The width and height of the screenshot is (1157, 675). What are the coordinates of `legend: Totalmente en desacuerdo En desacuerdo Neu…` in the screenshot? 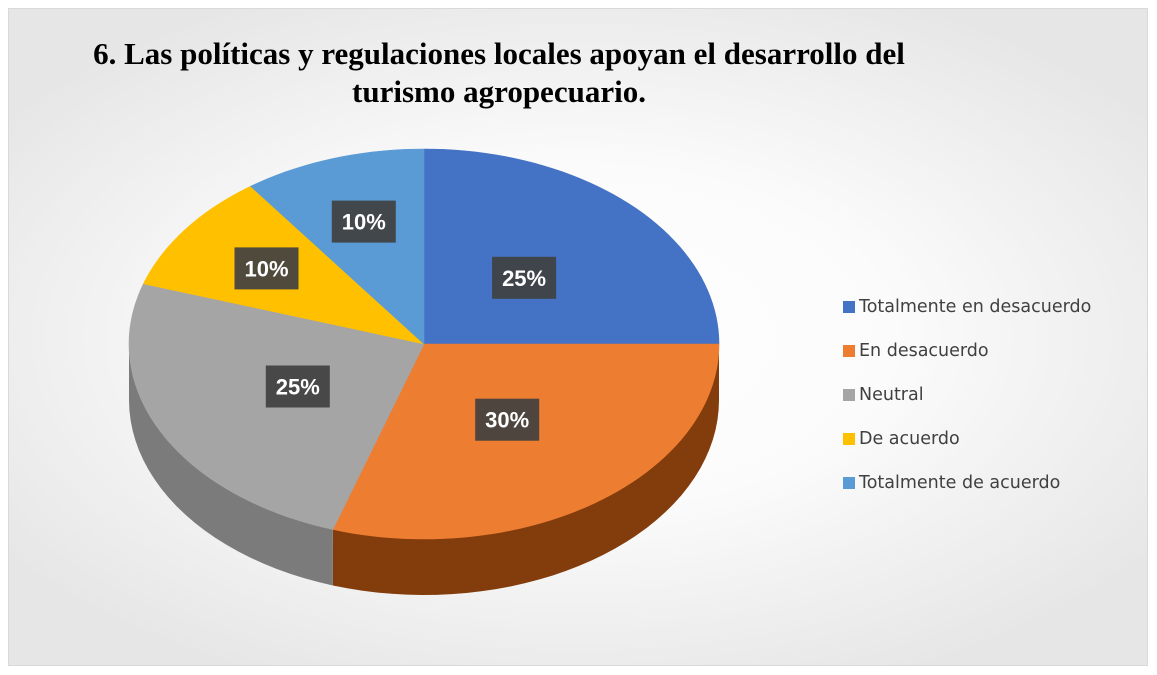 It's located at (993, 395).